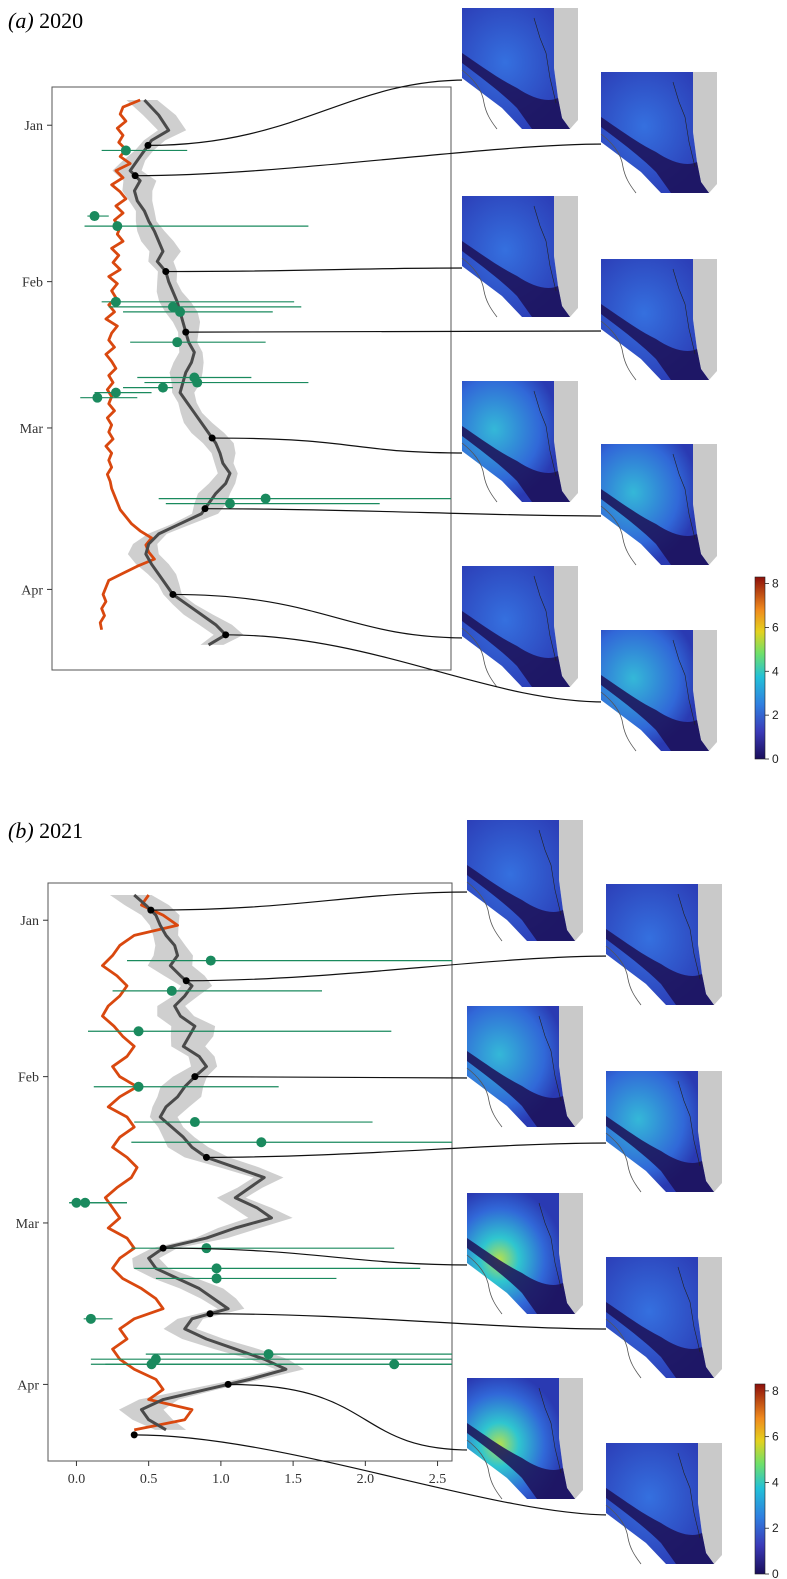 The height and width of the screenshot is (1579, 787). Describe the element at coordinates (775, 1573) in the screenshot. I see `colorbar-tick-label: 0` at that location.